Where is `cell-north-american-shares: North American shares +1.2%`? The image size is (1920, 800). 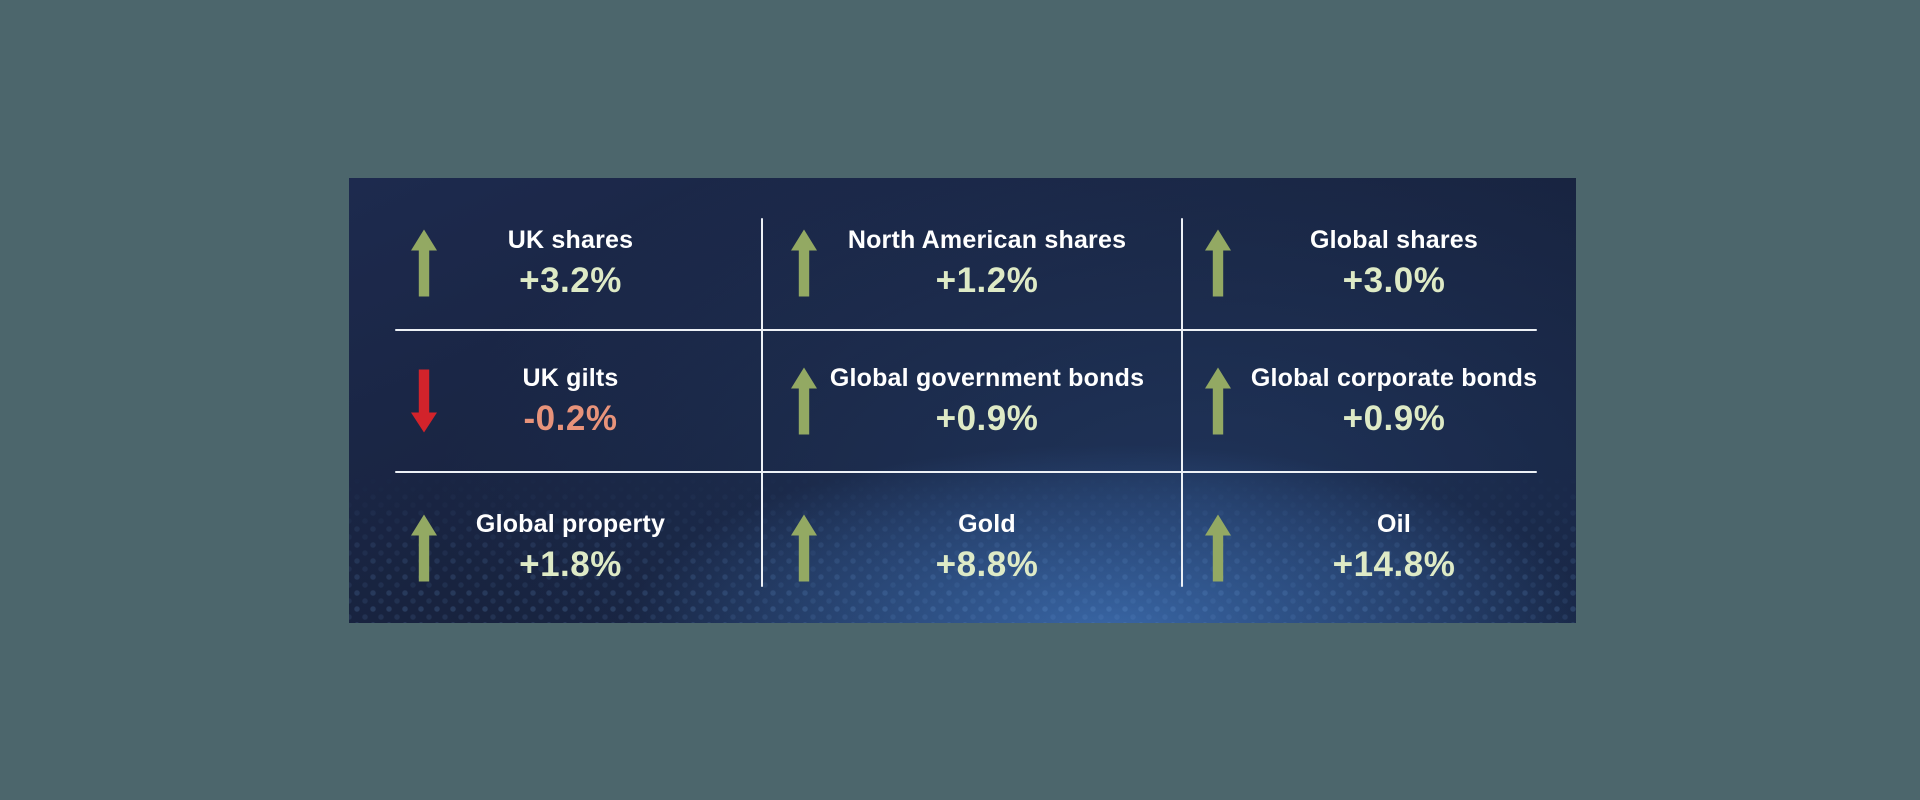
cell-north-american-shares: North American shares +1.2% is located at coordinates (972, 254).